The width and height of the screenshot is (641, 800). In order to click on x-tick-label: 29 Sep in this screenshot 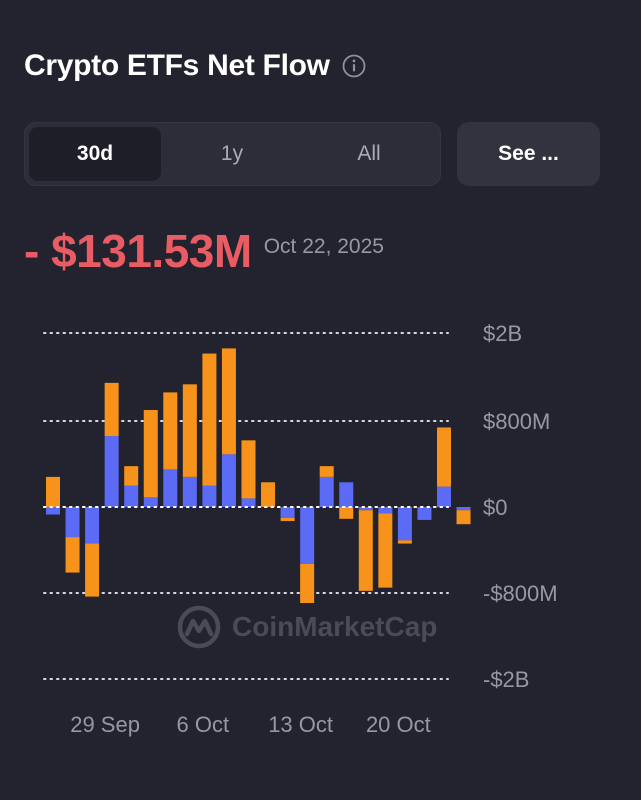, I will do `click(105, 724)`.